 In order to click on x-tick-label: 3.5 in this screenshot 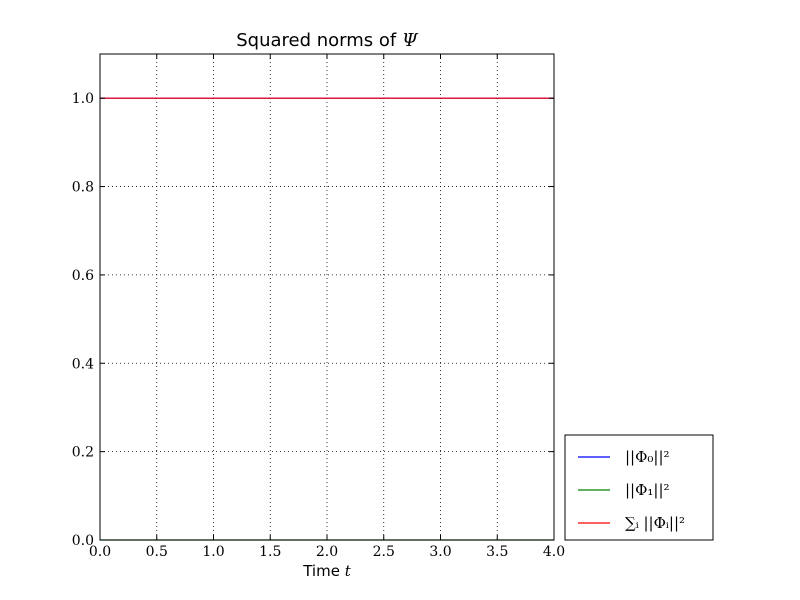, I will do `click(497, 552)`.